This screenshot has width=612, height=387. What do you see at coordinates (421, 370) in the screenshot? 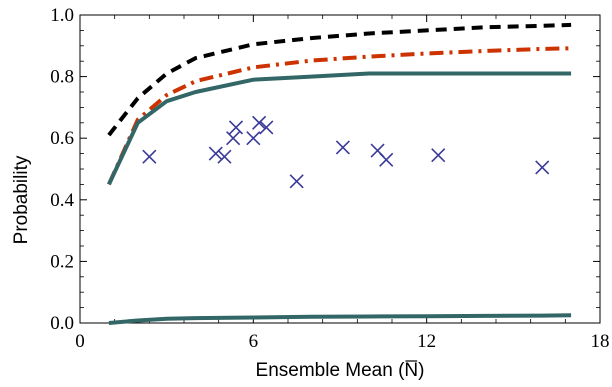
I see `x-axis-title-close: )` at bounding box center [421, 370].